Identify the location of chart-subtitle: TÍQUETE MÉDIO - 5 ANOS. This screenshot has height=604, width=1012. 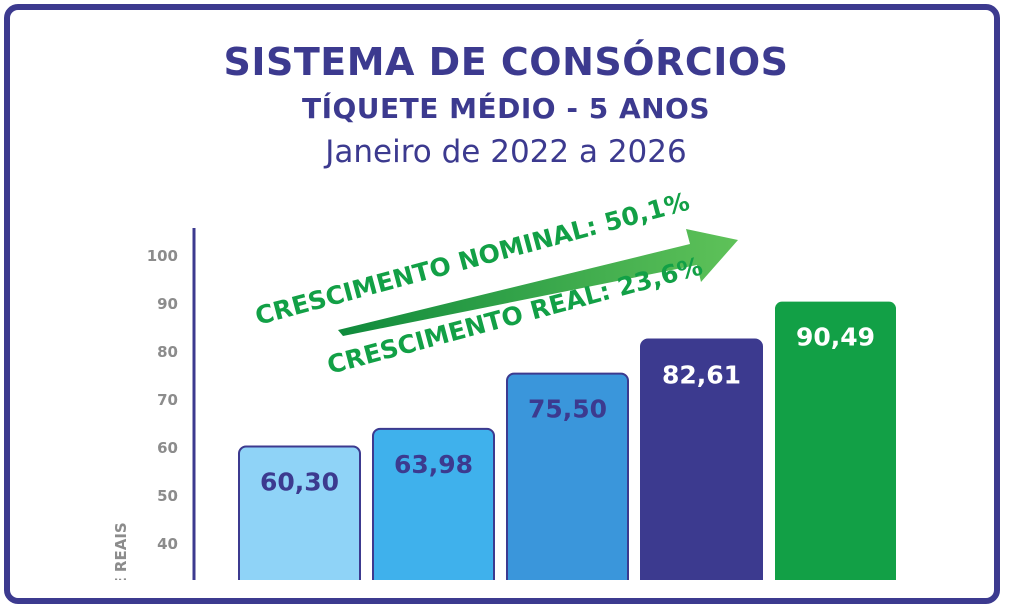
(506, 108).